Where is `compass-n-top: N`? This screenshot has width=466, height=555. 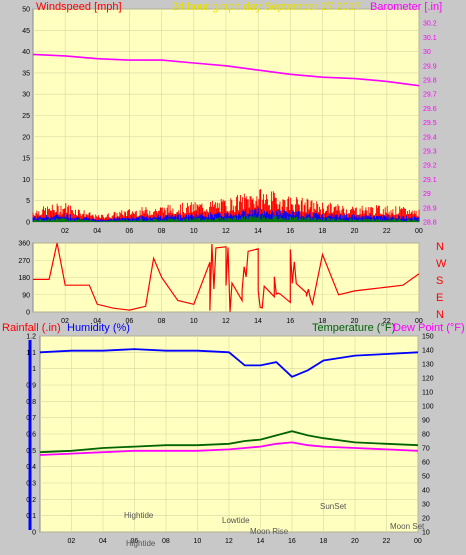 compass-n-top: N is located at coordinates (440, 247).